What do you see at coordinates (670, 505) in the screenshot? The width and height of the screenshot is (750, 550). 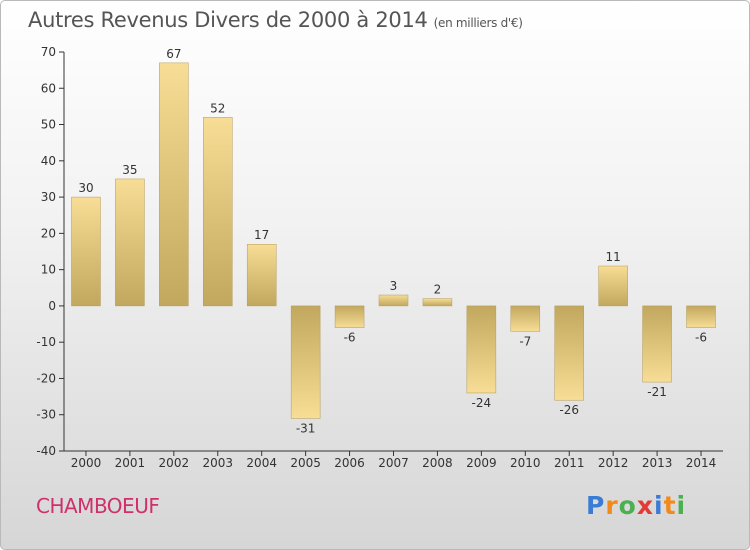 I see `logo-letter: t` at bounding box center [670, 505].